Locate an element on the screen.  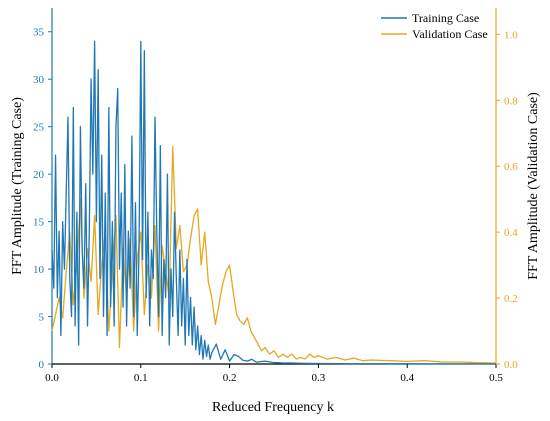
y-right-tick-label: 0.6 is located at coordinates (511, 167).